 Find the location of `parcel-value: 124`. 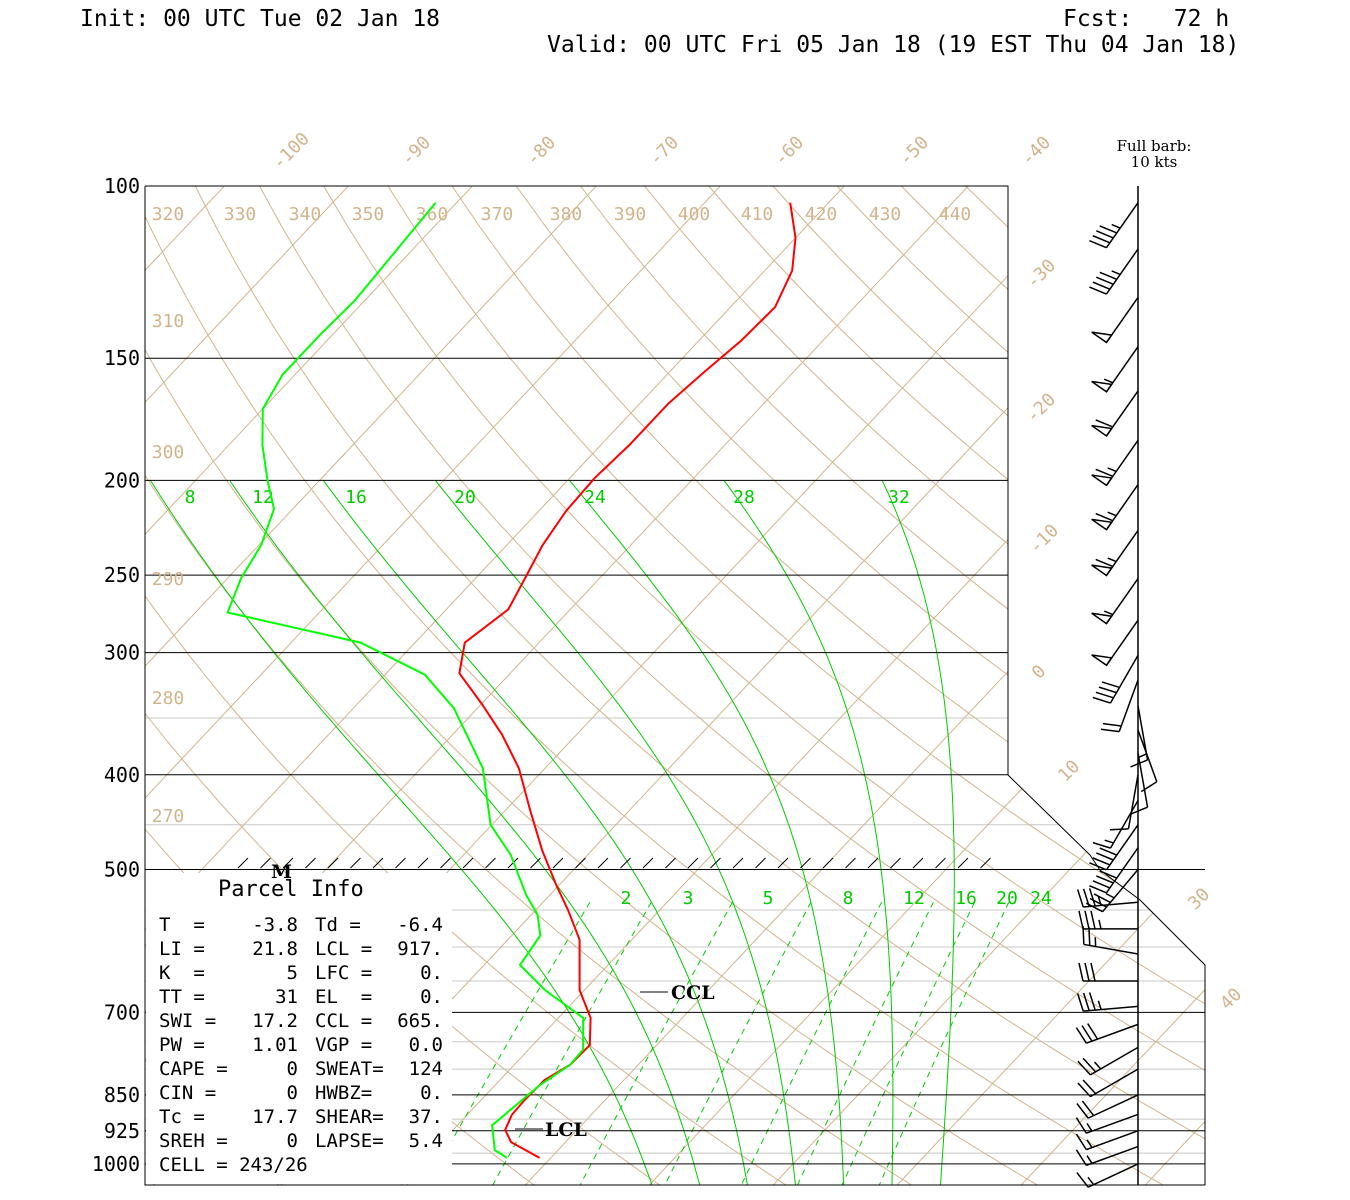

parcel-value: 124 is located at coordinates (426, 1069).